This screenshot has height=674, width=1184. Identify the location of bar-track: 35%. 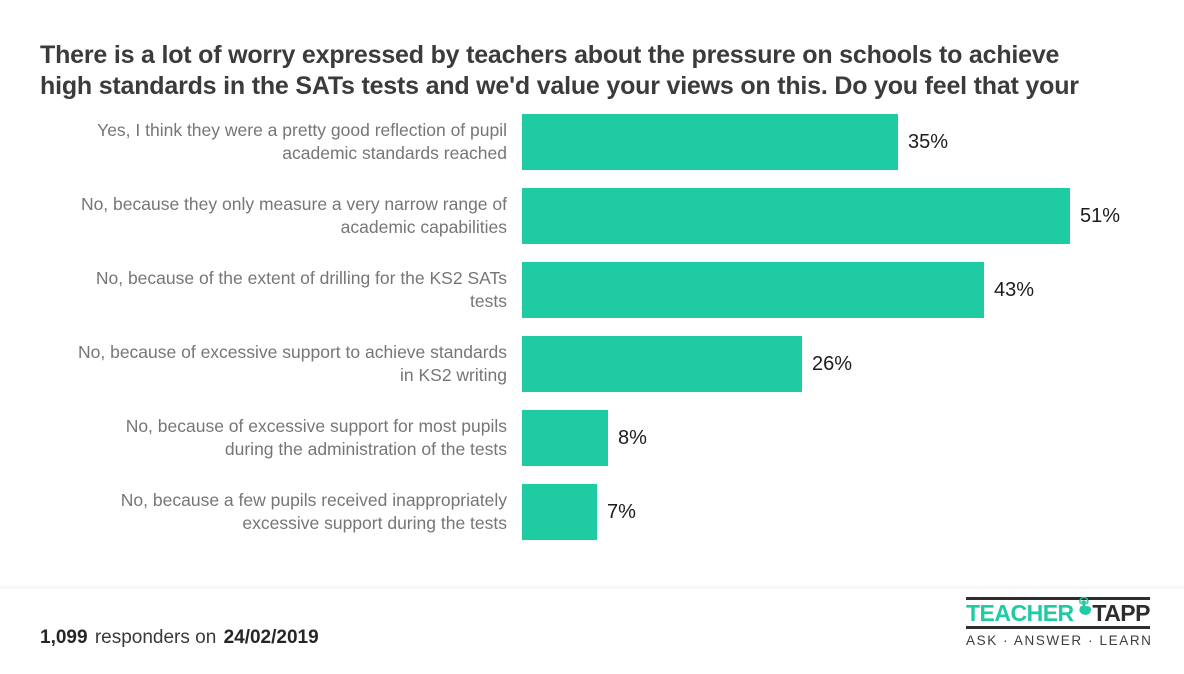
(853, 142).